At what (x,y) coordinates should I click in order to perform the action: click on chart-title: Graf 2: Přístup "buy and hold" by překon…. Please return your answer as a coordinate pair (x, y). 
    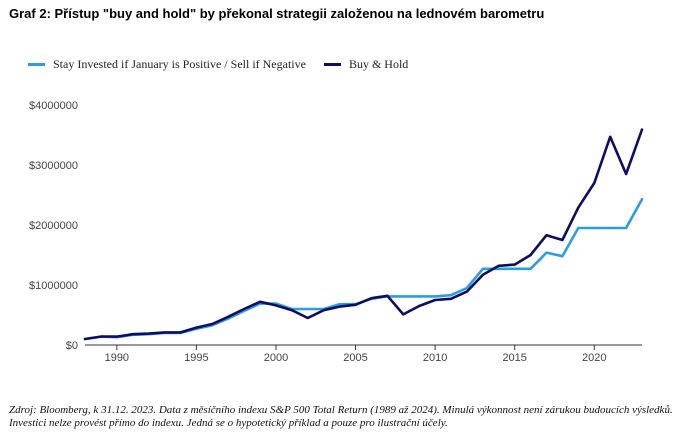
    Looking at the image, I should click on (277, 13).